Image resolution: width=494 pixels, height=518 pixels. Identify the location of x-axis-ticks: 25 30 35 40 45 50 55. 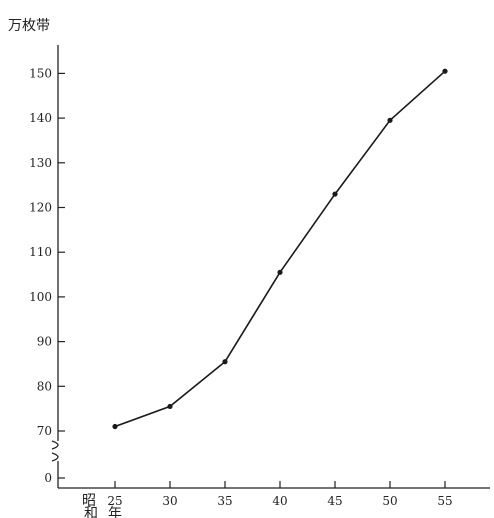
(280, 494).